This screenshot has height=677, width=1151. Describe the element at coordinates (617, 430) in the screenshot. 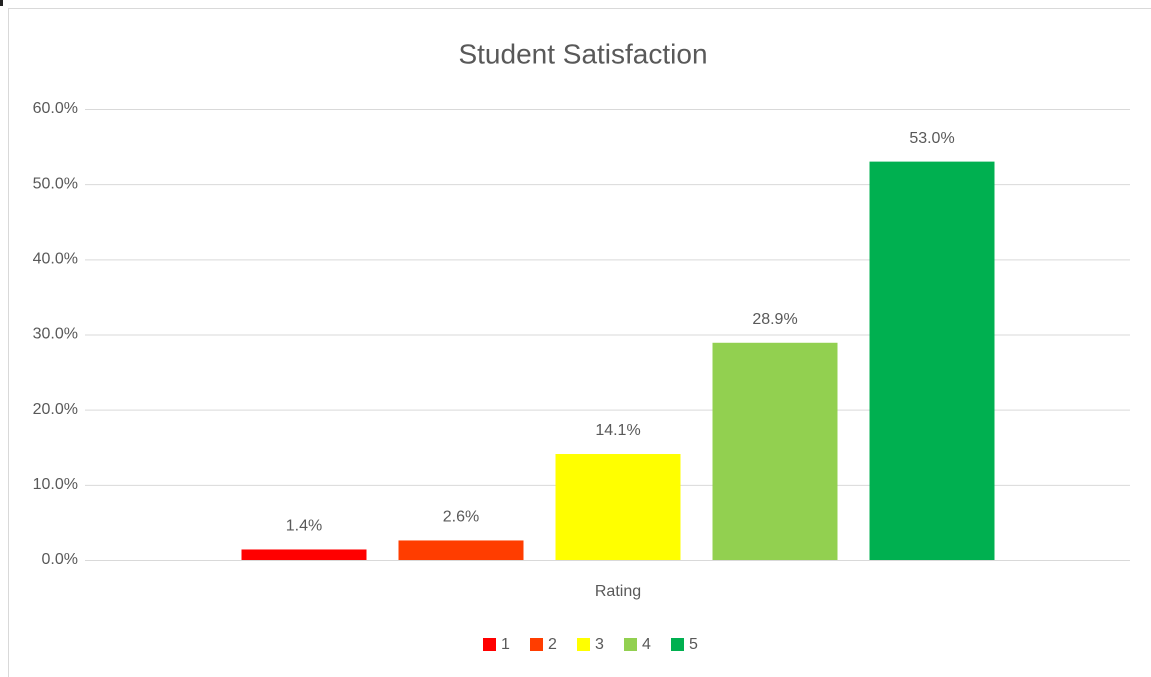

I see `data-label: 14.1%` at that location.